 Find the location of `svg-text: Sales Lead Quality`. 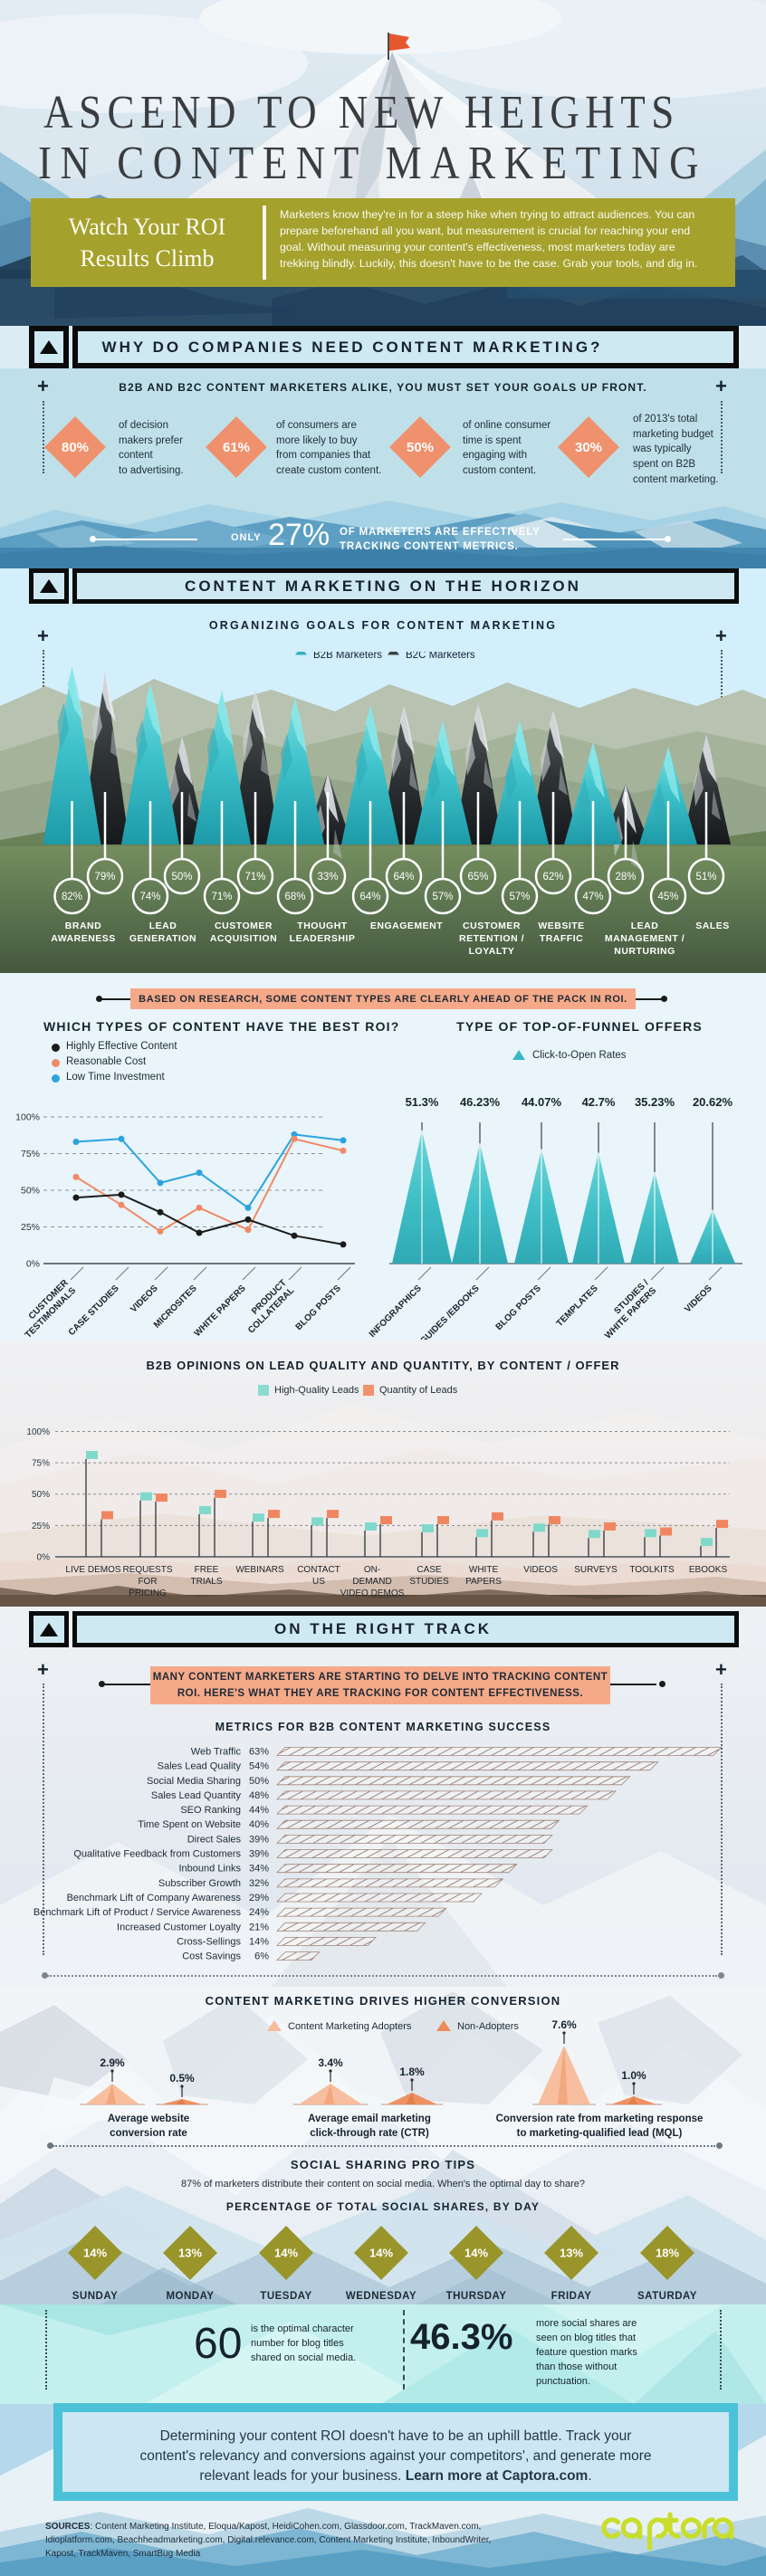

svg-text: Sales Lead Quality is located at coordinates (200, 1766).